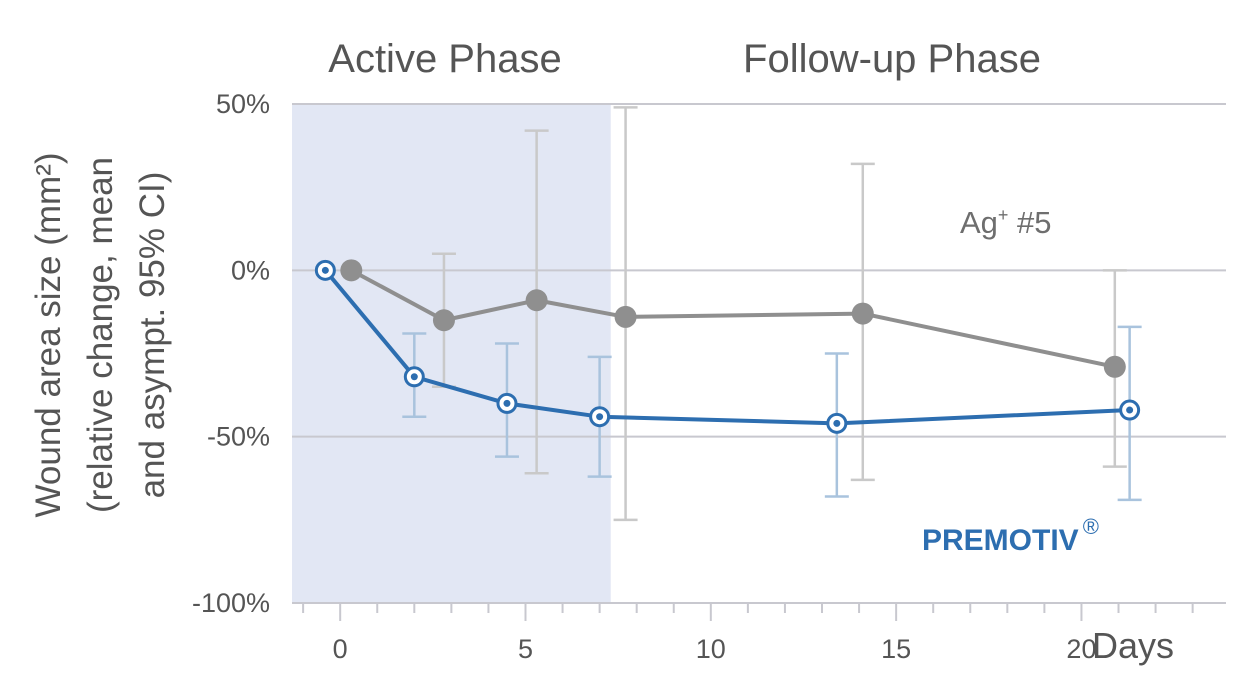  What do you see at coordinates (238, 437) in the screenshot?
I see `y-tick-label: -50%` at bounding box center [238, 437].